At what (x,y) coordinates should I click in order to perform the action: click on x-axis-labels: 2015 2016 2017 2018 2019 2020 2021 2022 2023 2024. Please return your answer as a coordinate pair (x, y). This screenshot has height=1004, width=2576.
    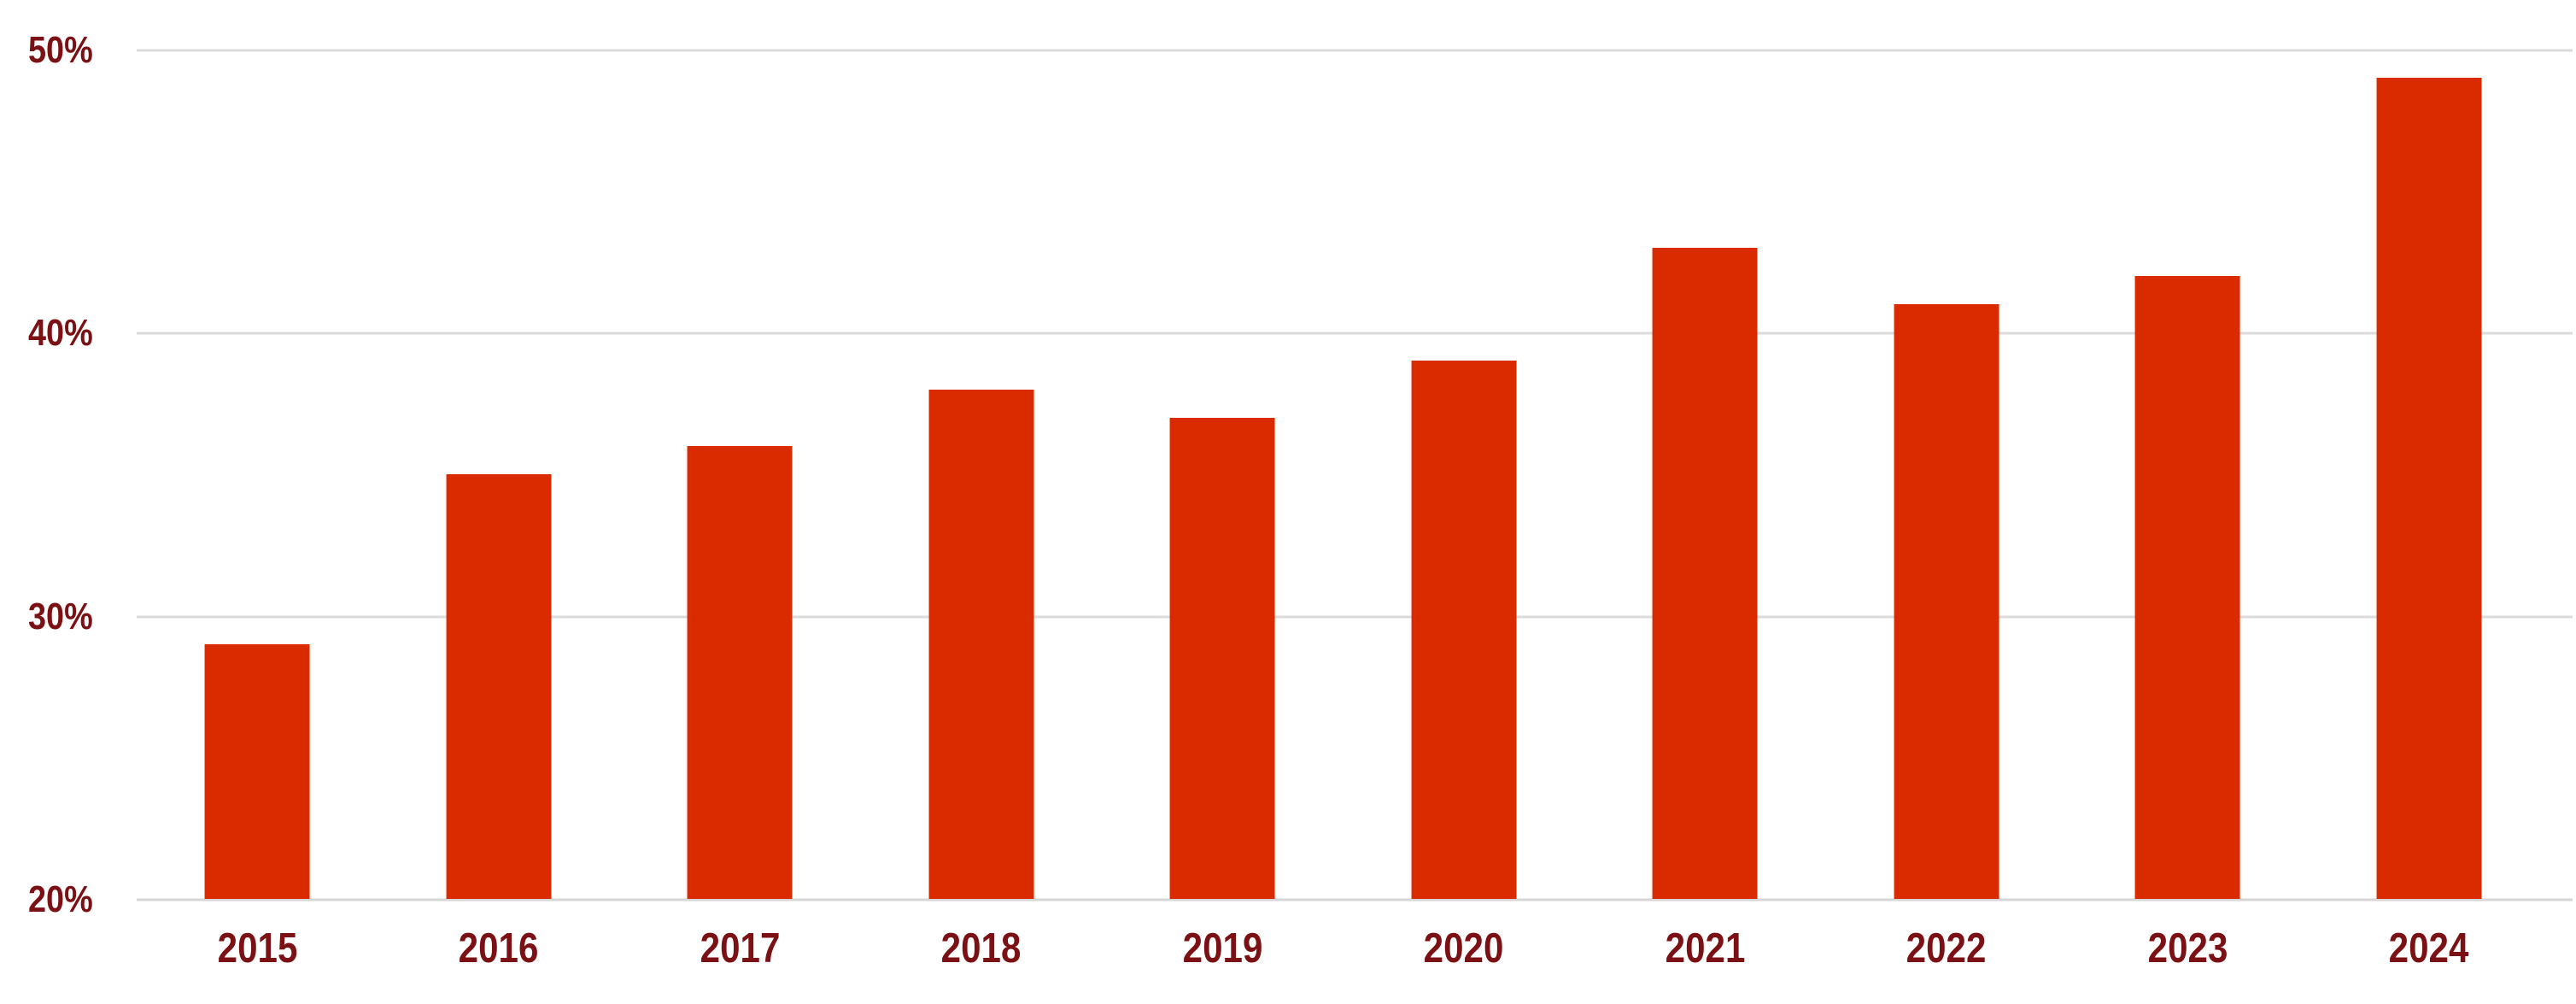
    Looking at the image, I should click on (1343, 948).